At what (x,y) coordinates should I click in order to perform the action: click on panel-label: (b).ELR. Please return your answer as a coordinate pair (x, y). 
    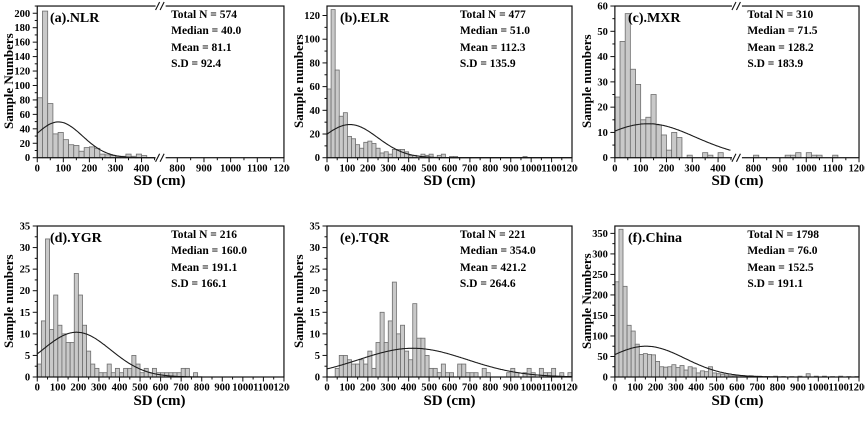
    Looking at the image, I should click on (365, 18).